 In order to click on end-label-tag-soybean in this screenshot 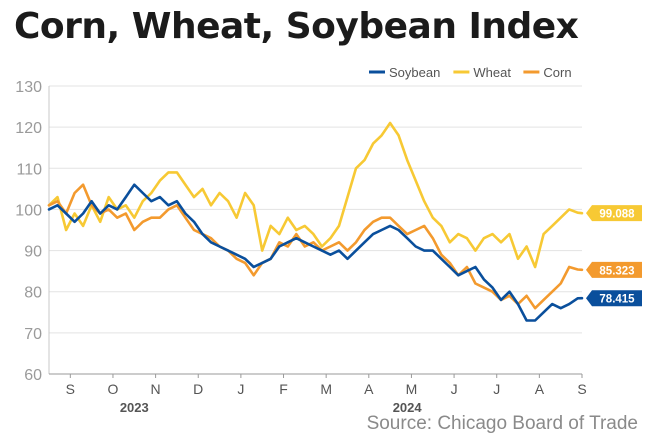, I will do `click(614, 298)`.